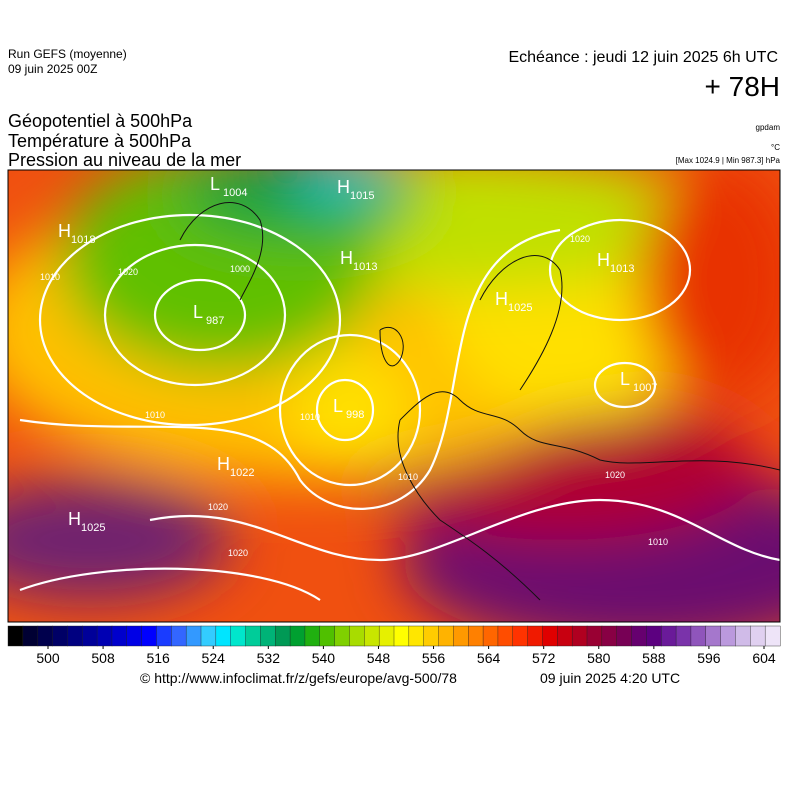 The width and height of the screenshot is (788, 789). Describe the element at coordinates (355, 415) in the screenshot. I see `center-value: 998` at that location.